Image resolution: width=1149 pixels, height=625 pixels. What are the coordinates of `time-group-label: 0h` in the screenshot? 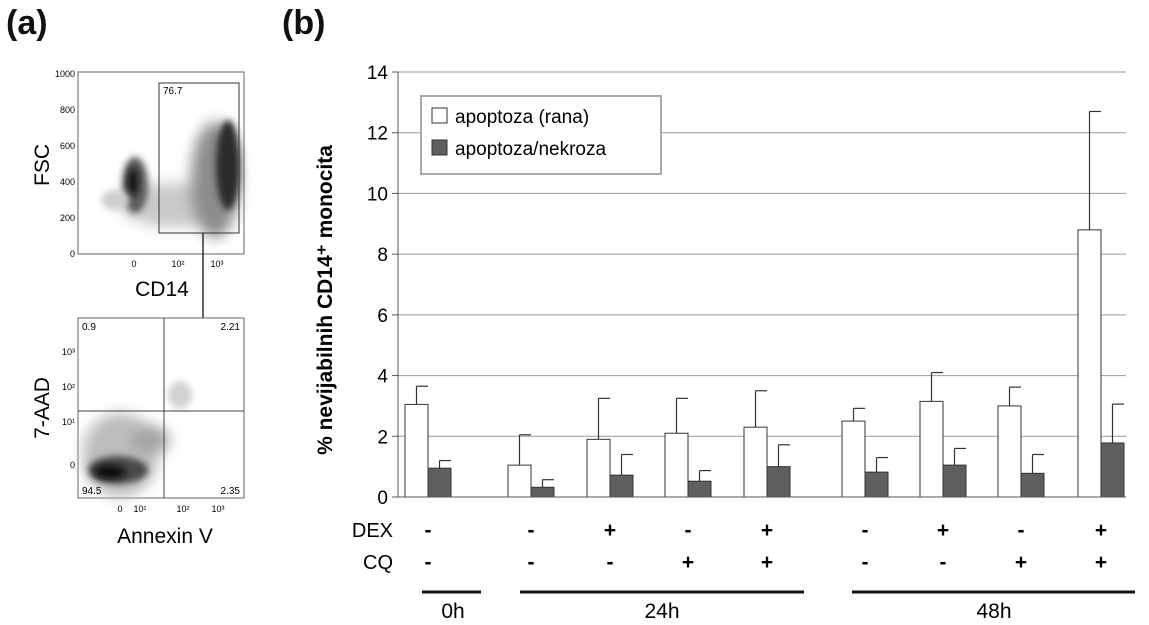 It's located at (452, 611).